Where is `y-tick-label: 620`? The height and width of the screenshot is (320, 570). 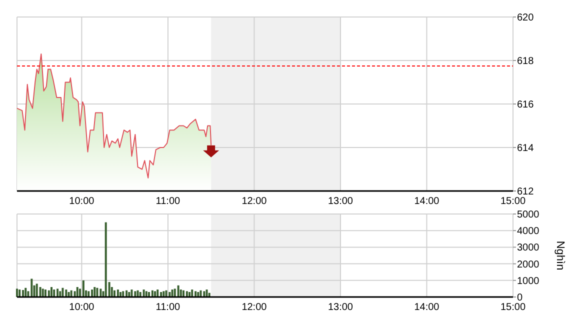
y-tick-label: 620 is located at coordinates (525, 18).